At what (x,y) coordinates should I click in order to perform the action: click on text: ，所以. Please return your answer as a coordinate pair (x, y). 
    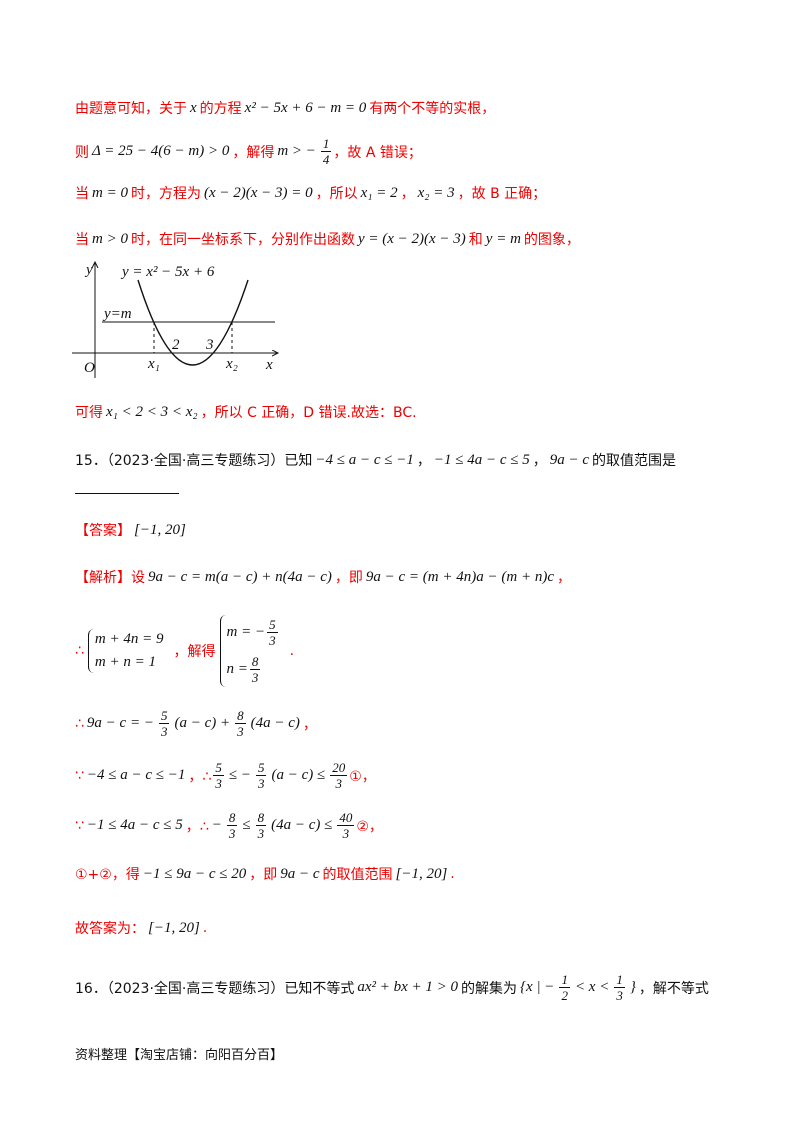
    Looking at the image, I should click on (336, 194).